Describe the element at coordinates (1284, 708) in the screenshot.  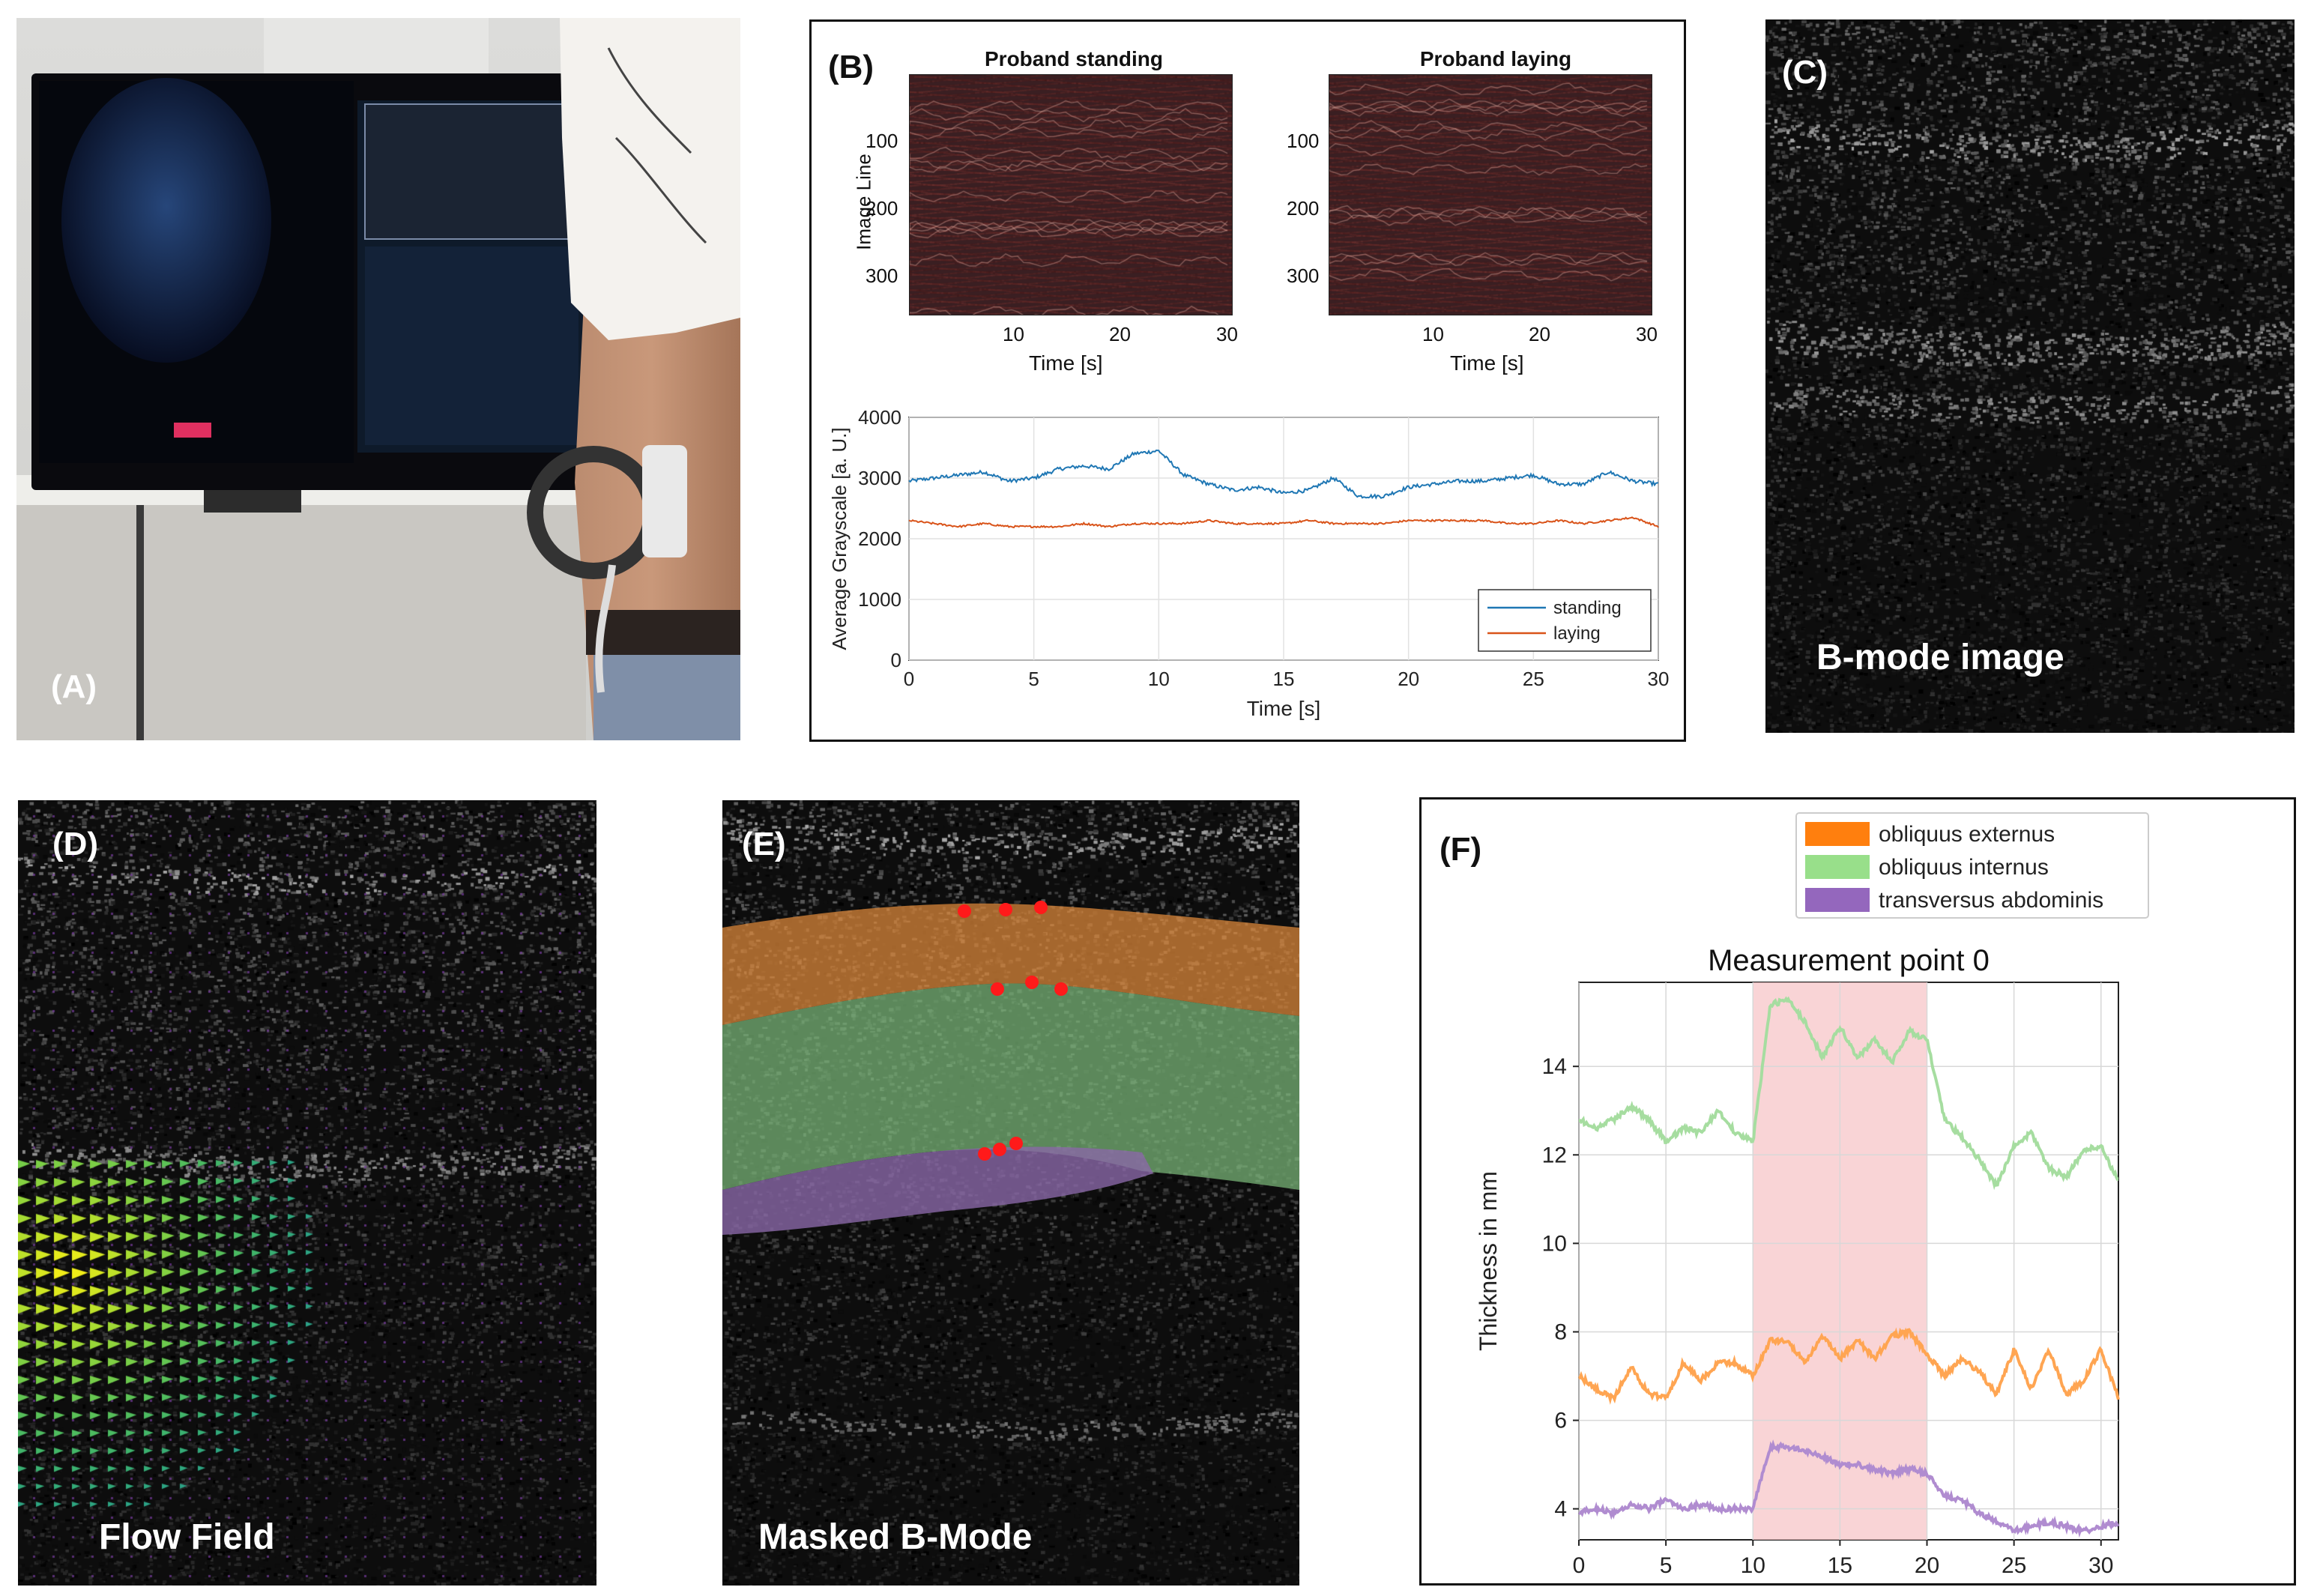
I see `x-axis-label: Time [s]` at that location.